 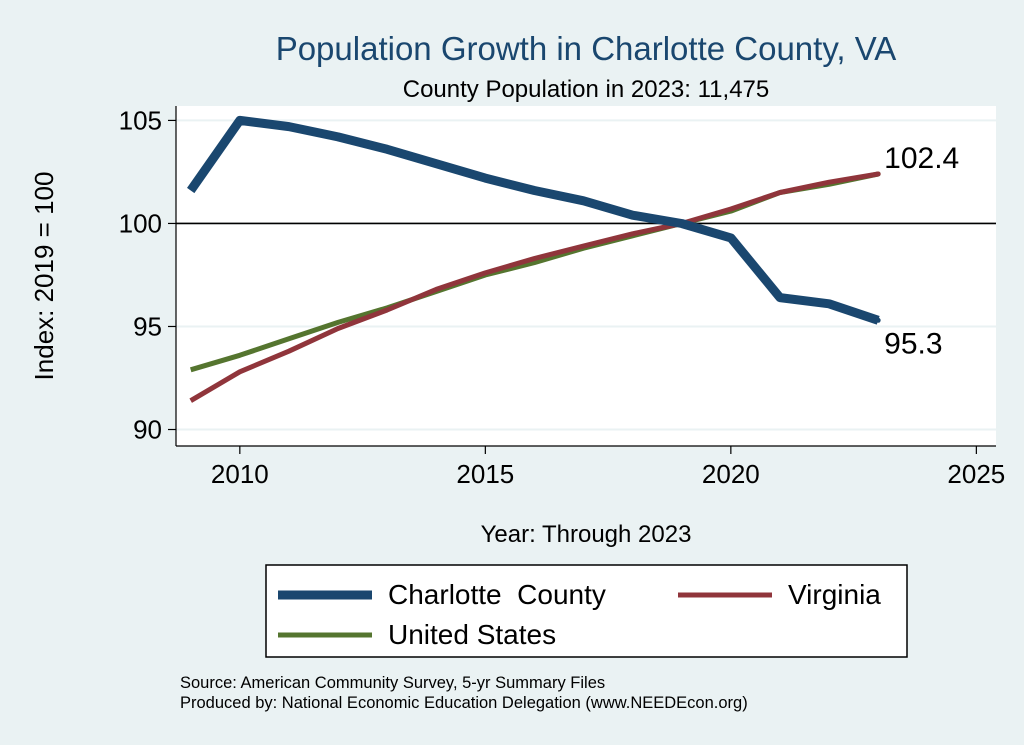 What do you see at coordinates (147, 430) in the screenshot?
I see `y-tick-label: 90` at bounding box center [147, 430].